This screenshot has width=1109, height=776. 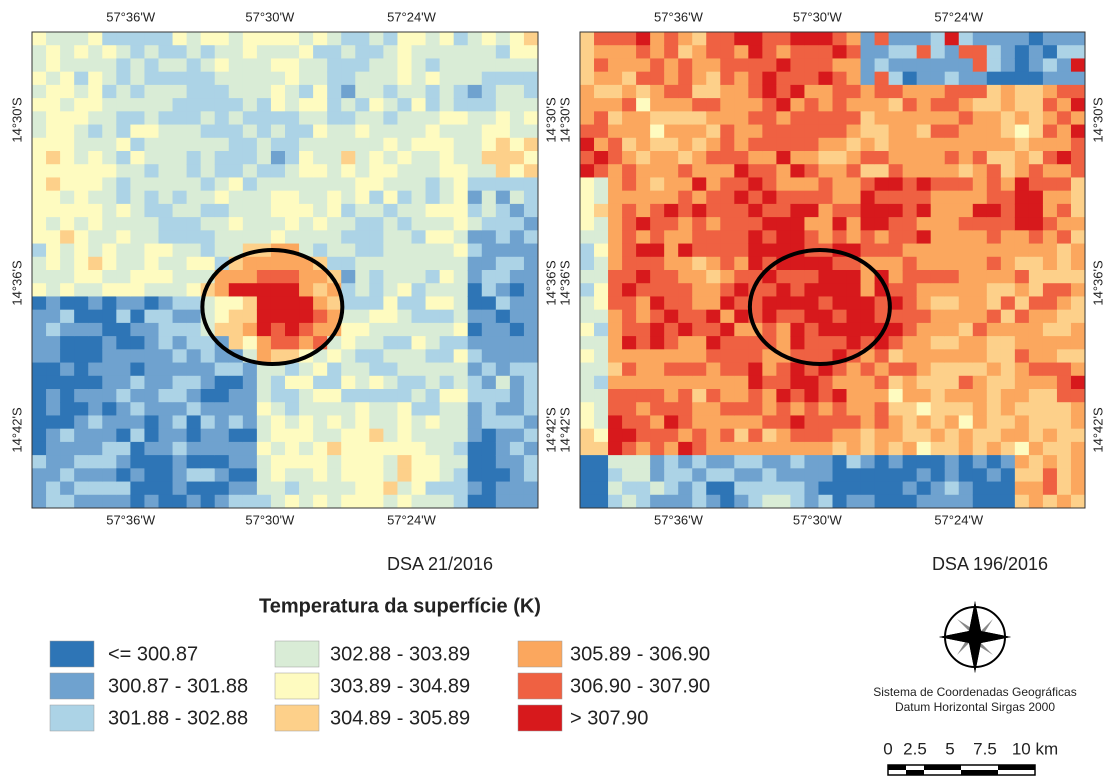 I want to click on scale-label: 7.5, so click(x=985, y=748).